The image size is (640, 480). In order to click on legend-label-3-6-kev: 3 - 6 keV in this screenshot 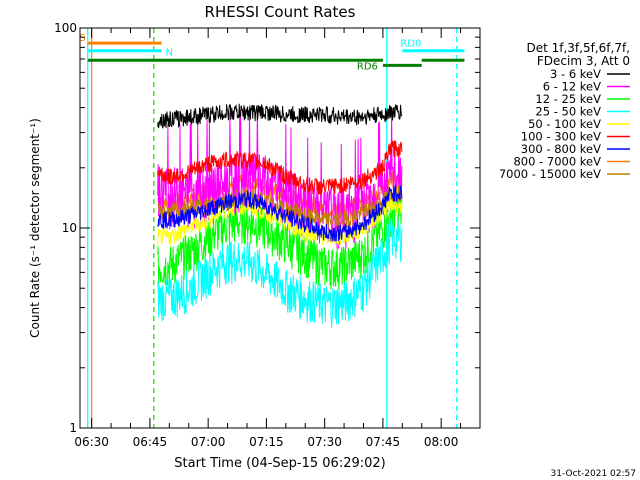, I will do `click(575, 74)`.